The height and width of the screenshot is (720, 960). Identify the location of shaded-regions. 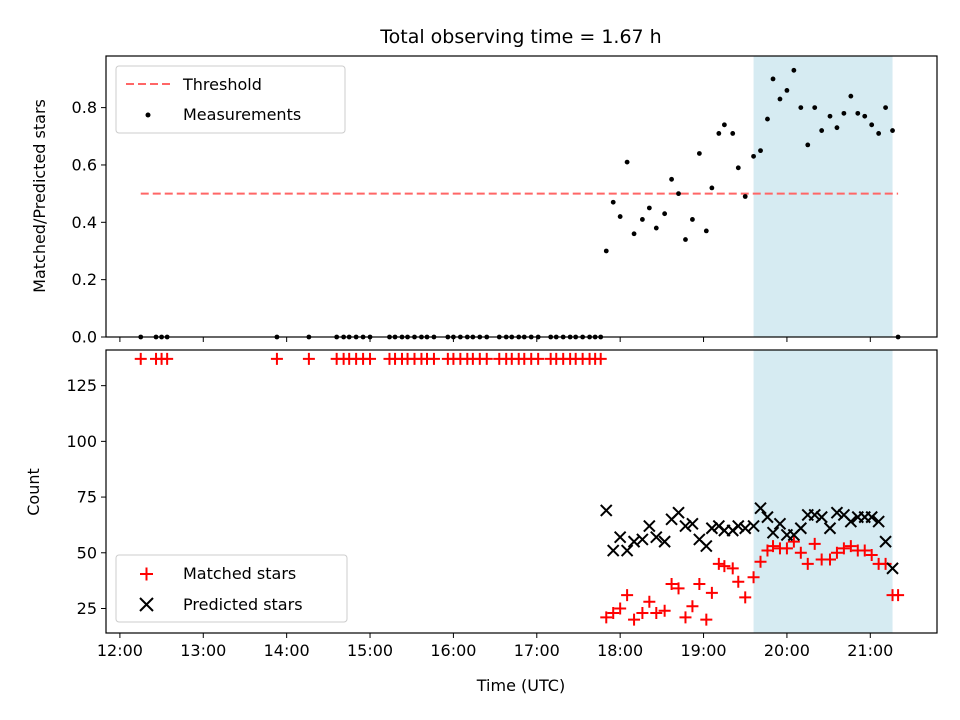
(823, 344).